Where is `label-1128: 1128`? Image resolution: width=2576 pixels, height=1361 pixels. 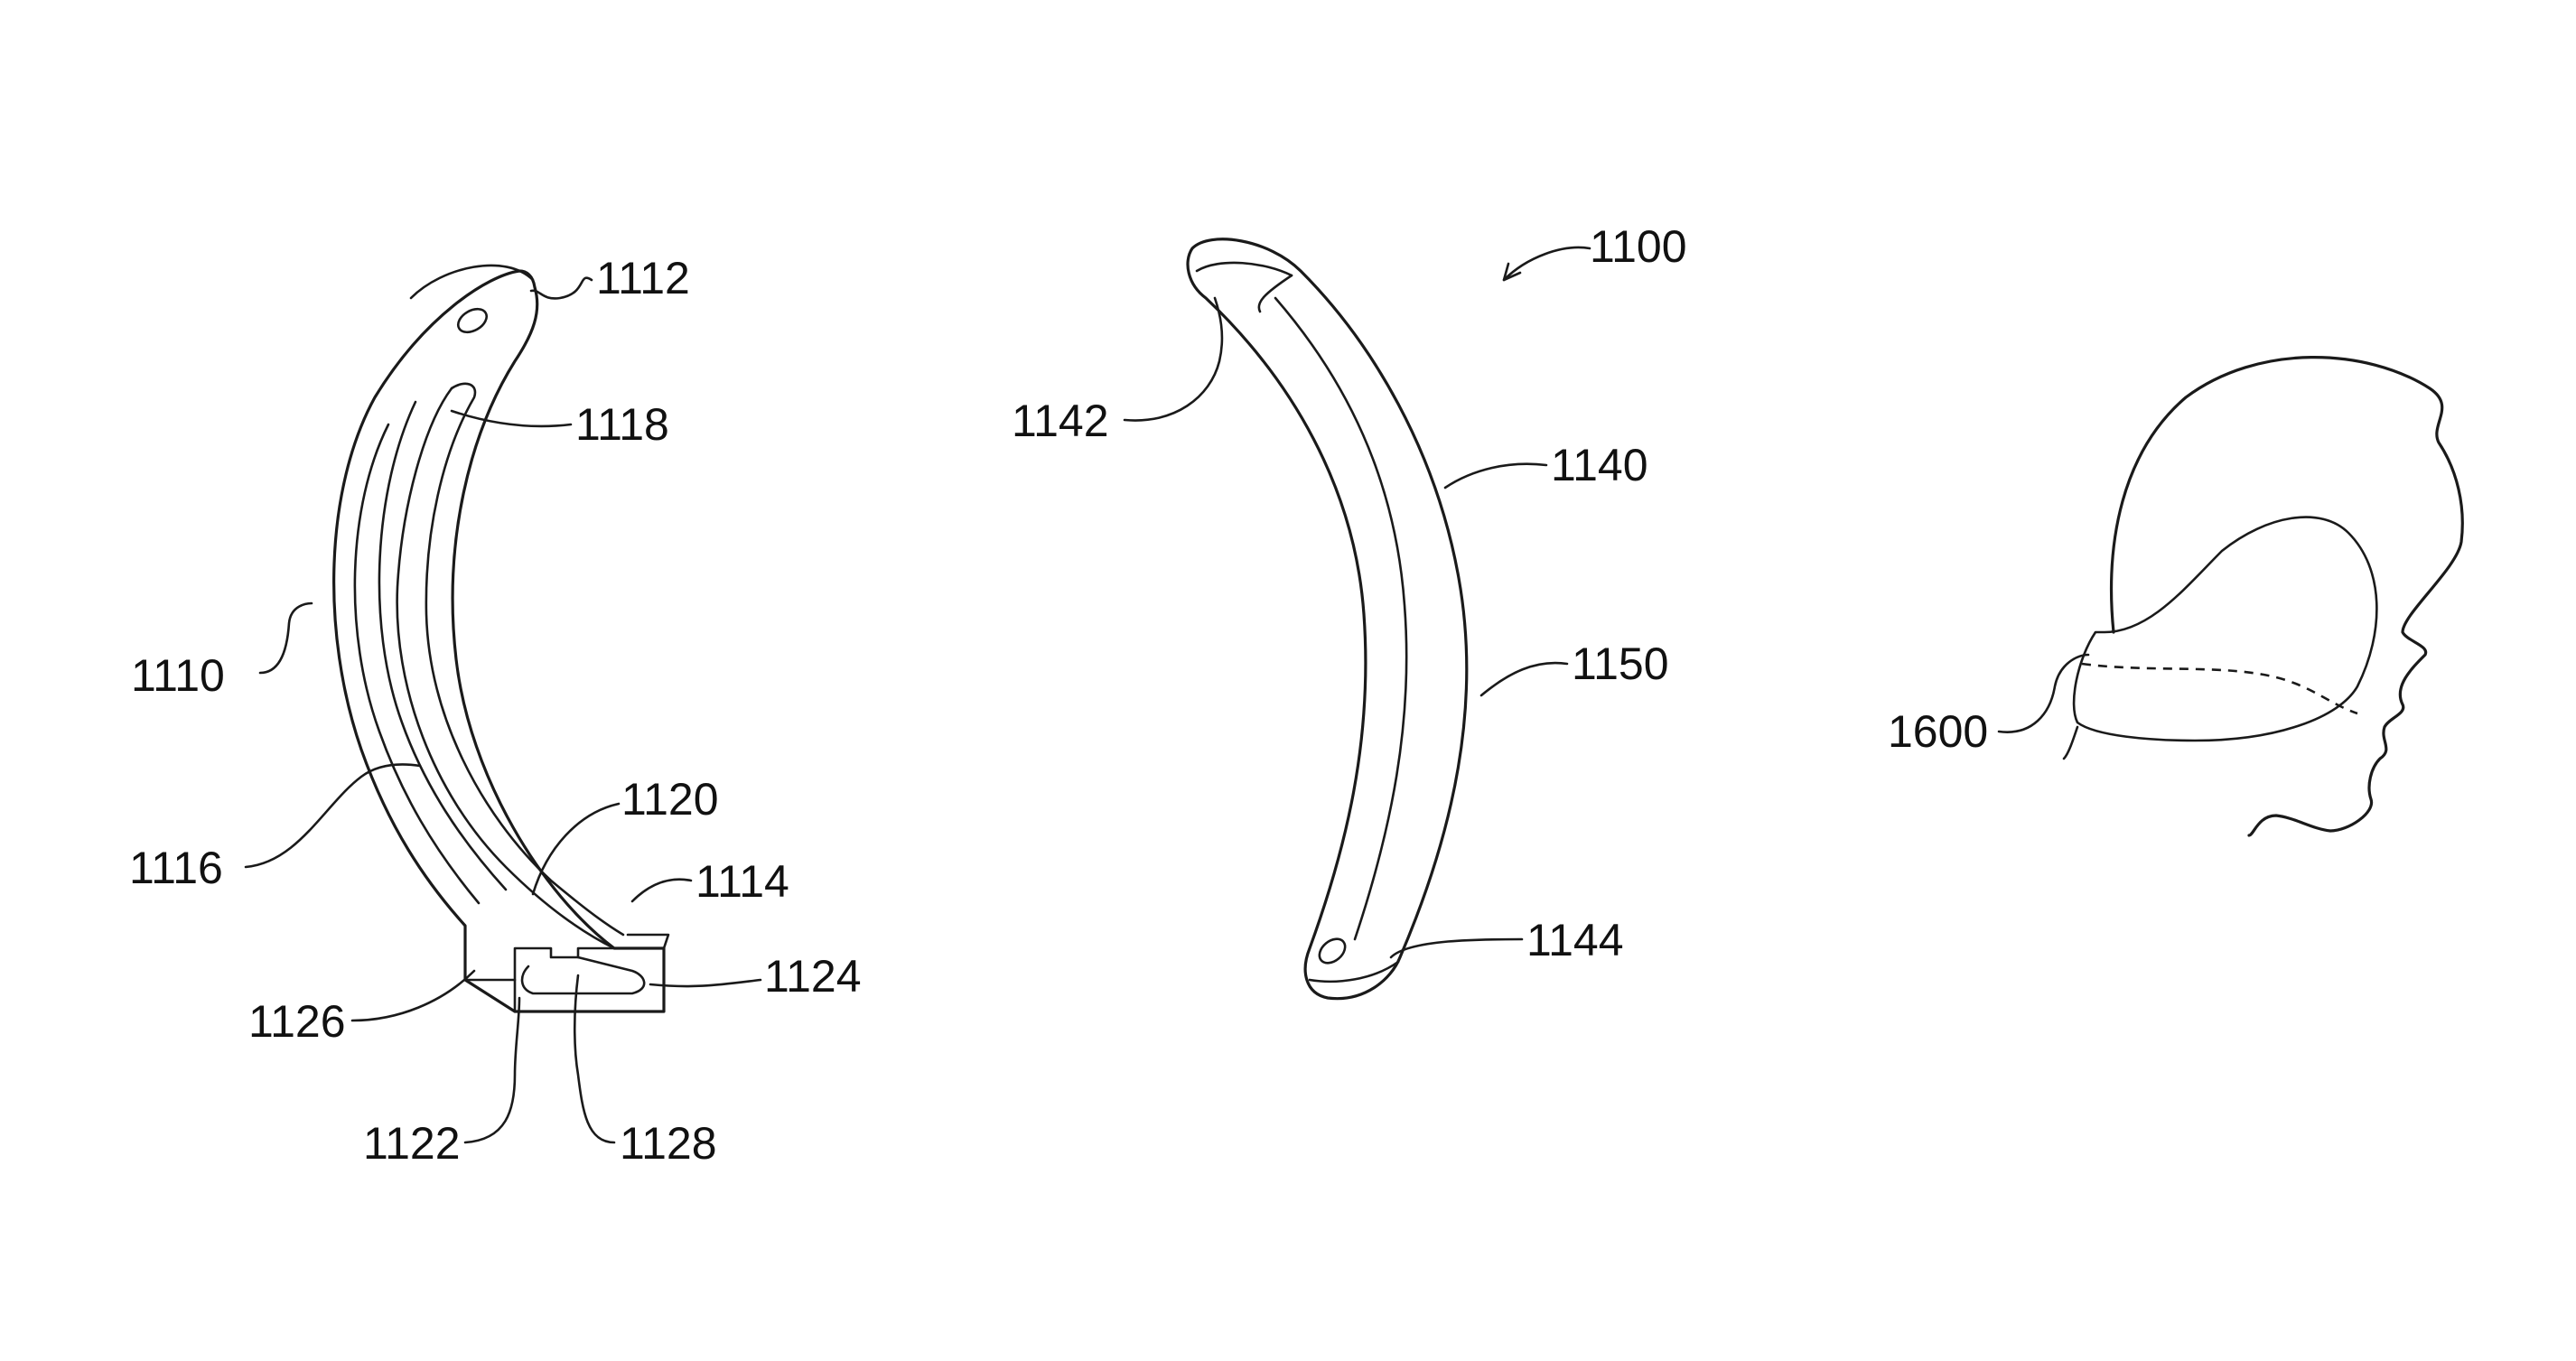
label-1128: 1128 is located at coordinates (668, 1143).